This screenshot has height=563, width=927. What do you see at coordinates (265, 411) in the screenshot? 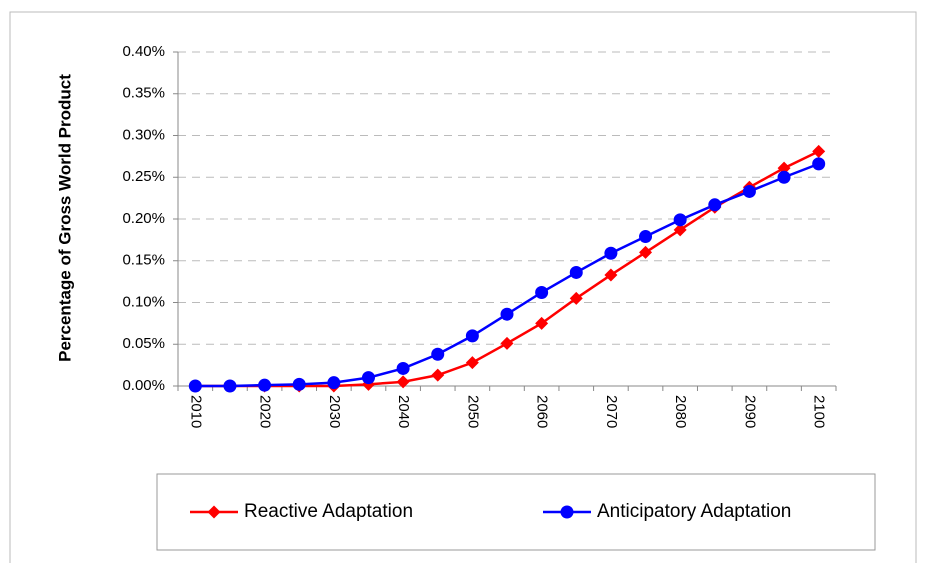
I see `x-tick-label: 2020` at bounding box center [265, 411].